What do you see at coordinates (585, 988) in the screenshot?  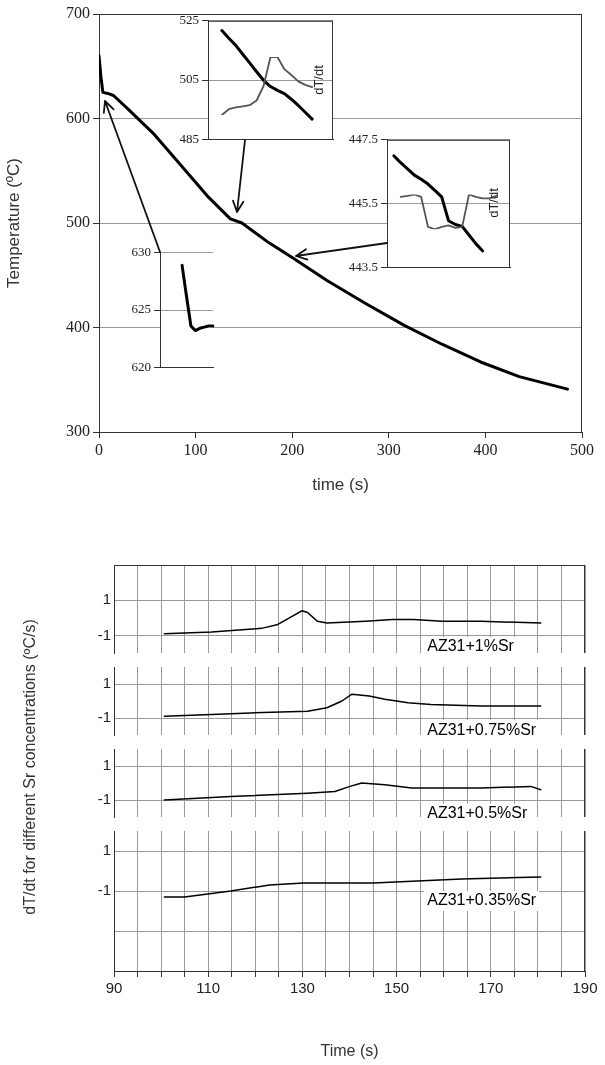 I see `x-tick-label: 190` at bounding box center [585, 988].